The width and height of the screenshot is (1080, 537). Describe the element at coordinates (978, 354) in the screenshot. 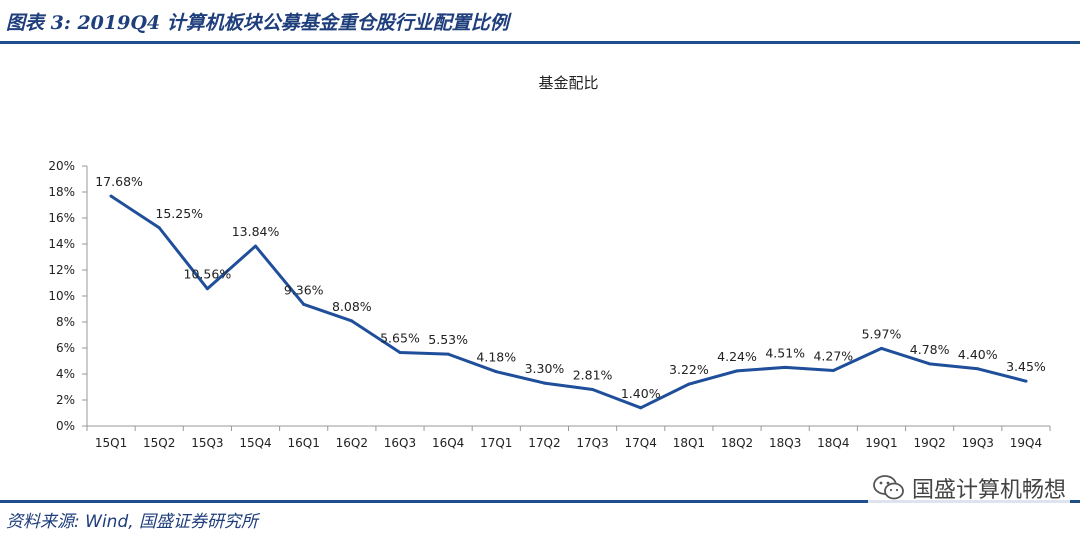

I see `data-label: 4.40%` at that location.